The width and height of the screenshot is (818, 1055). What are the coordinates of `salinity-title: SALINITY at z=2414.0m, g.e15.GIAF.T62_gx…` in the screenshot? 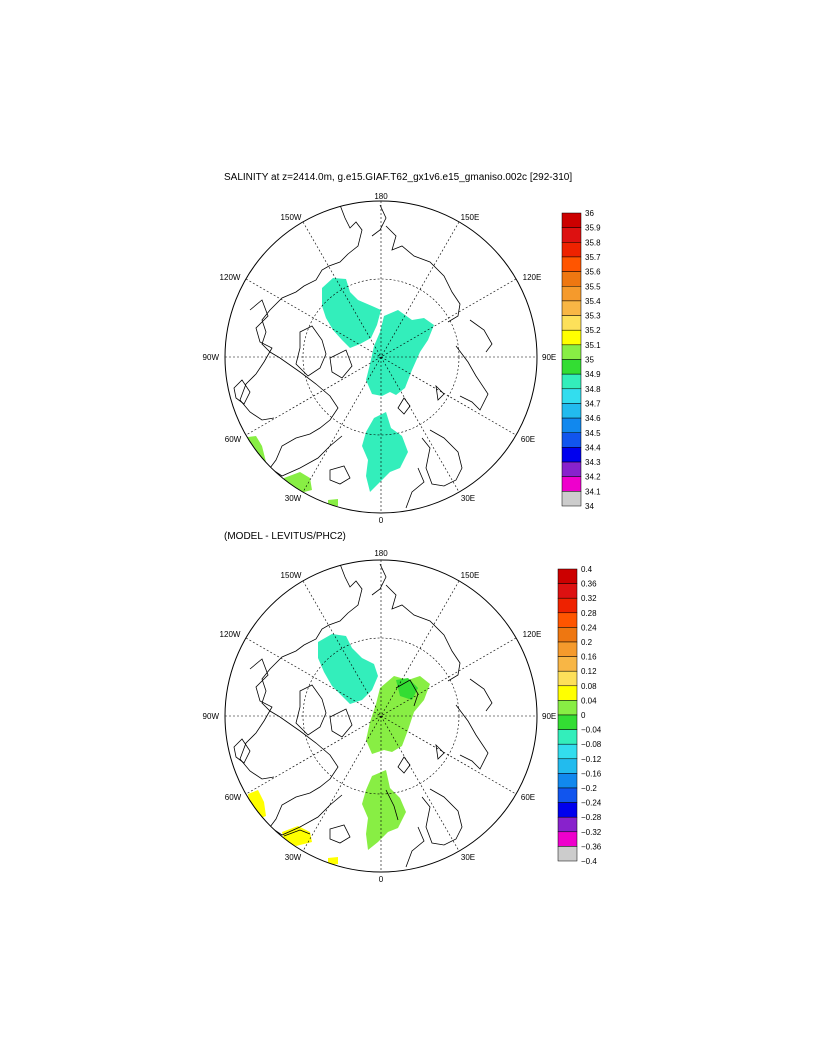 It's located at (398, 177).